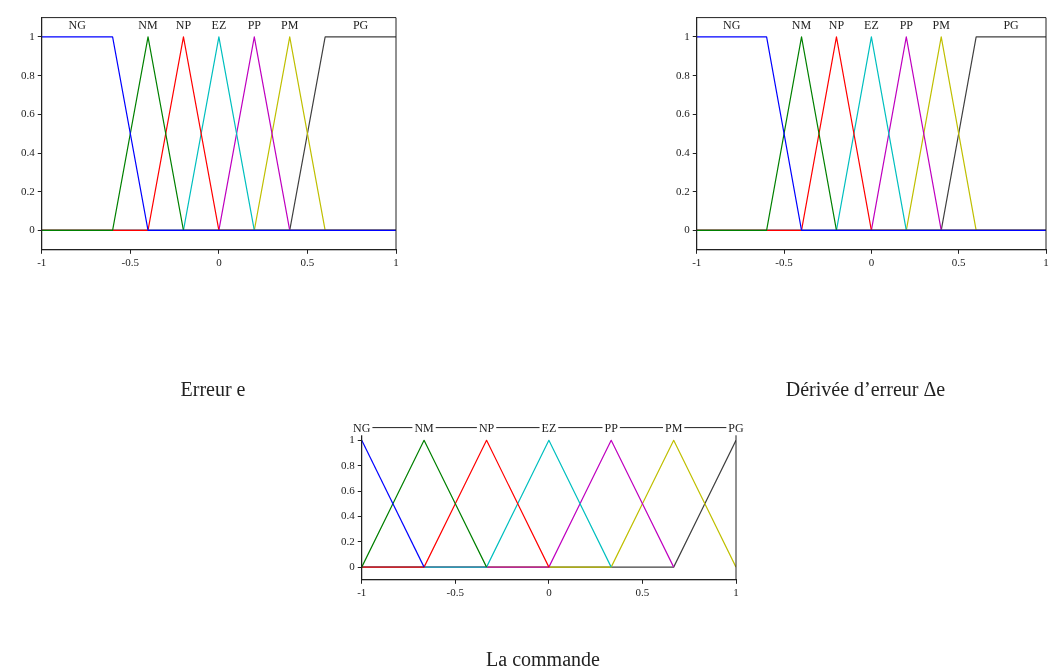 This screenshot has height=672, width=1059. I want to click on x-axis-title: Dérivée d’erreur Δe, so click(865, 389).